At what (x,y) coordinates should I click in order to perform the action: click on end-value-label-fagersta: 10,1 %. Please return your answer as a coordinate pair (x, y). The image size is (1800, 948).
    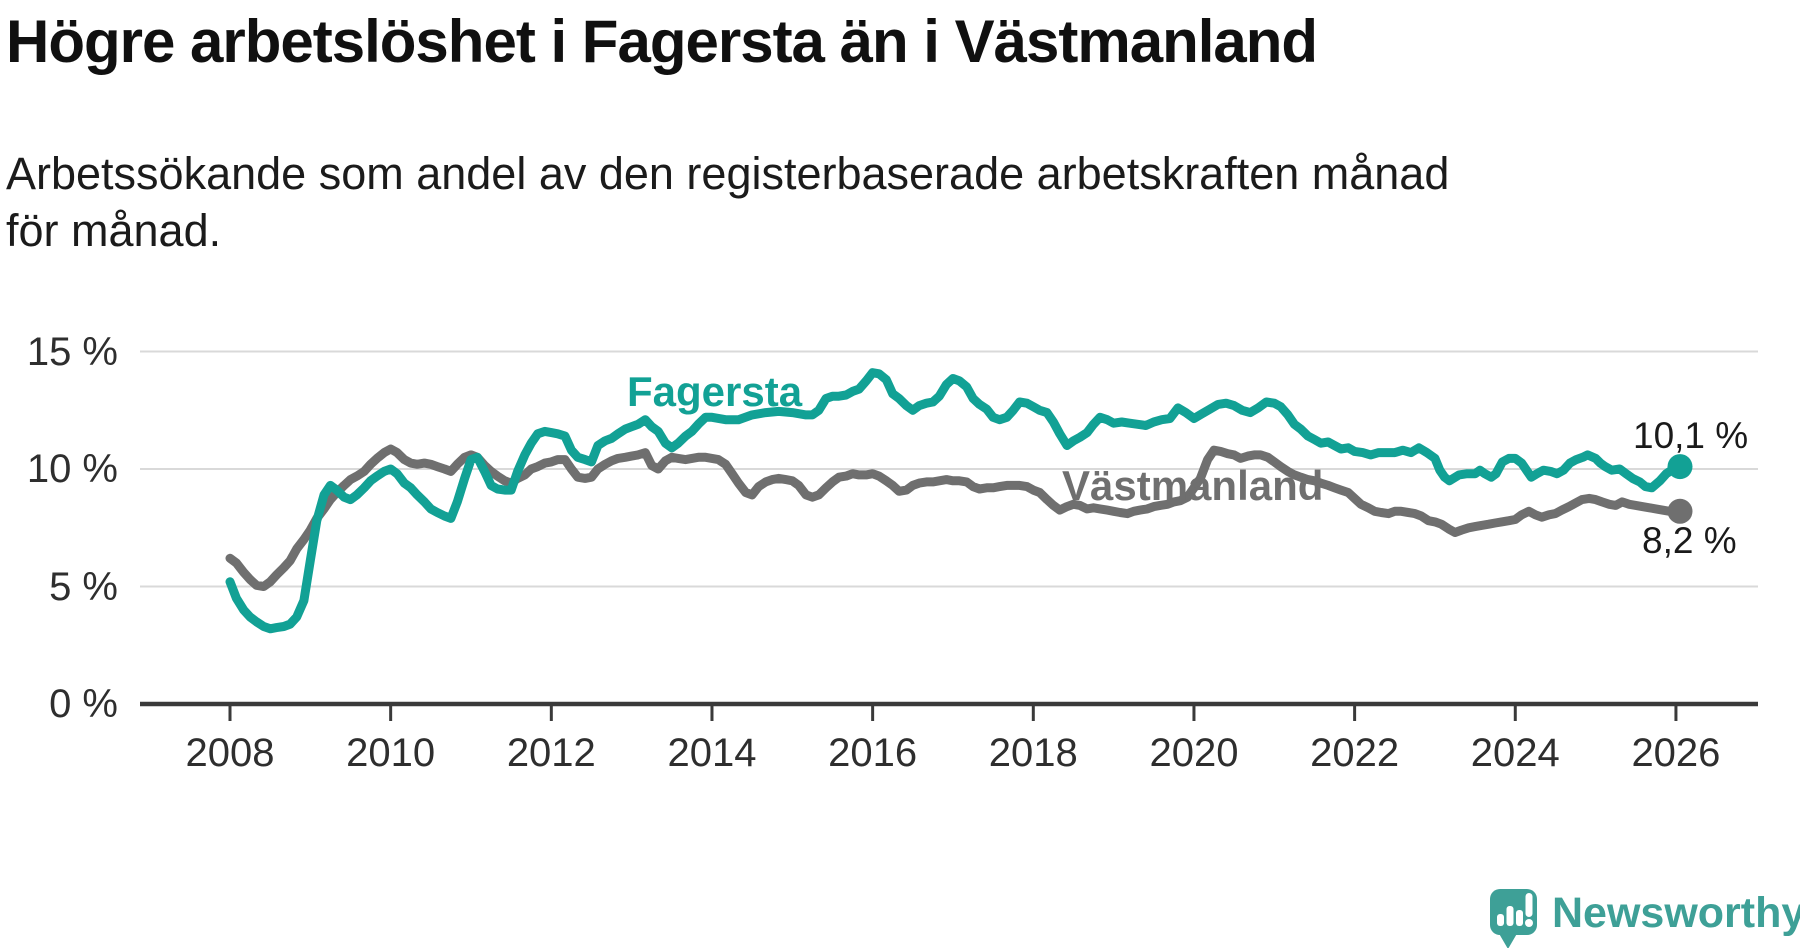
    Looking at the image, I should click on (1690, 435).